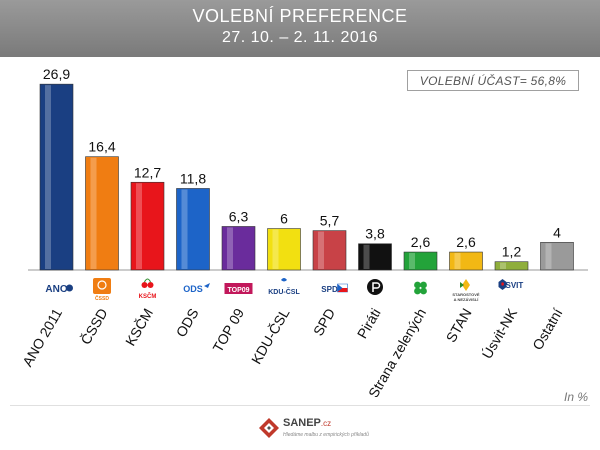 This screenshot has width=600, height=450. Describe the element at coordinates (150, 285) in the screenshot. I see `kscm-logo-icon-cherry` at that location.